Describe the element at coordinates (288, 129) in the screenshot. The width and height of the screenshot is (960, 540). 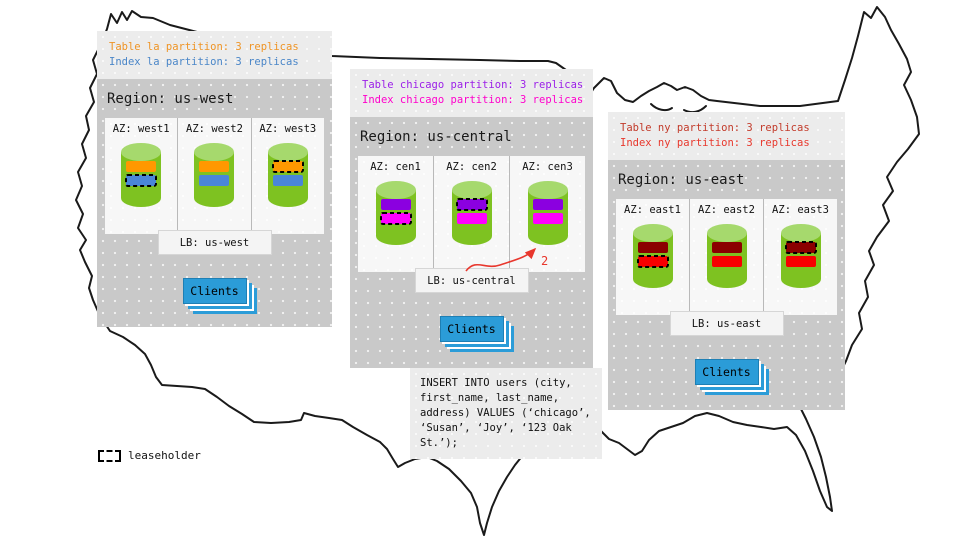
I see `az-label: AZ: west3` at that location.